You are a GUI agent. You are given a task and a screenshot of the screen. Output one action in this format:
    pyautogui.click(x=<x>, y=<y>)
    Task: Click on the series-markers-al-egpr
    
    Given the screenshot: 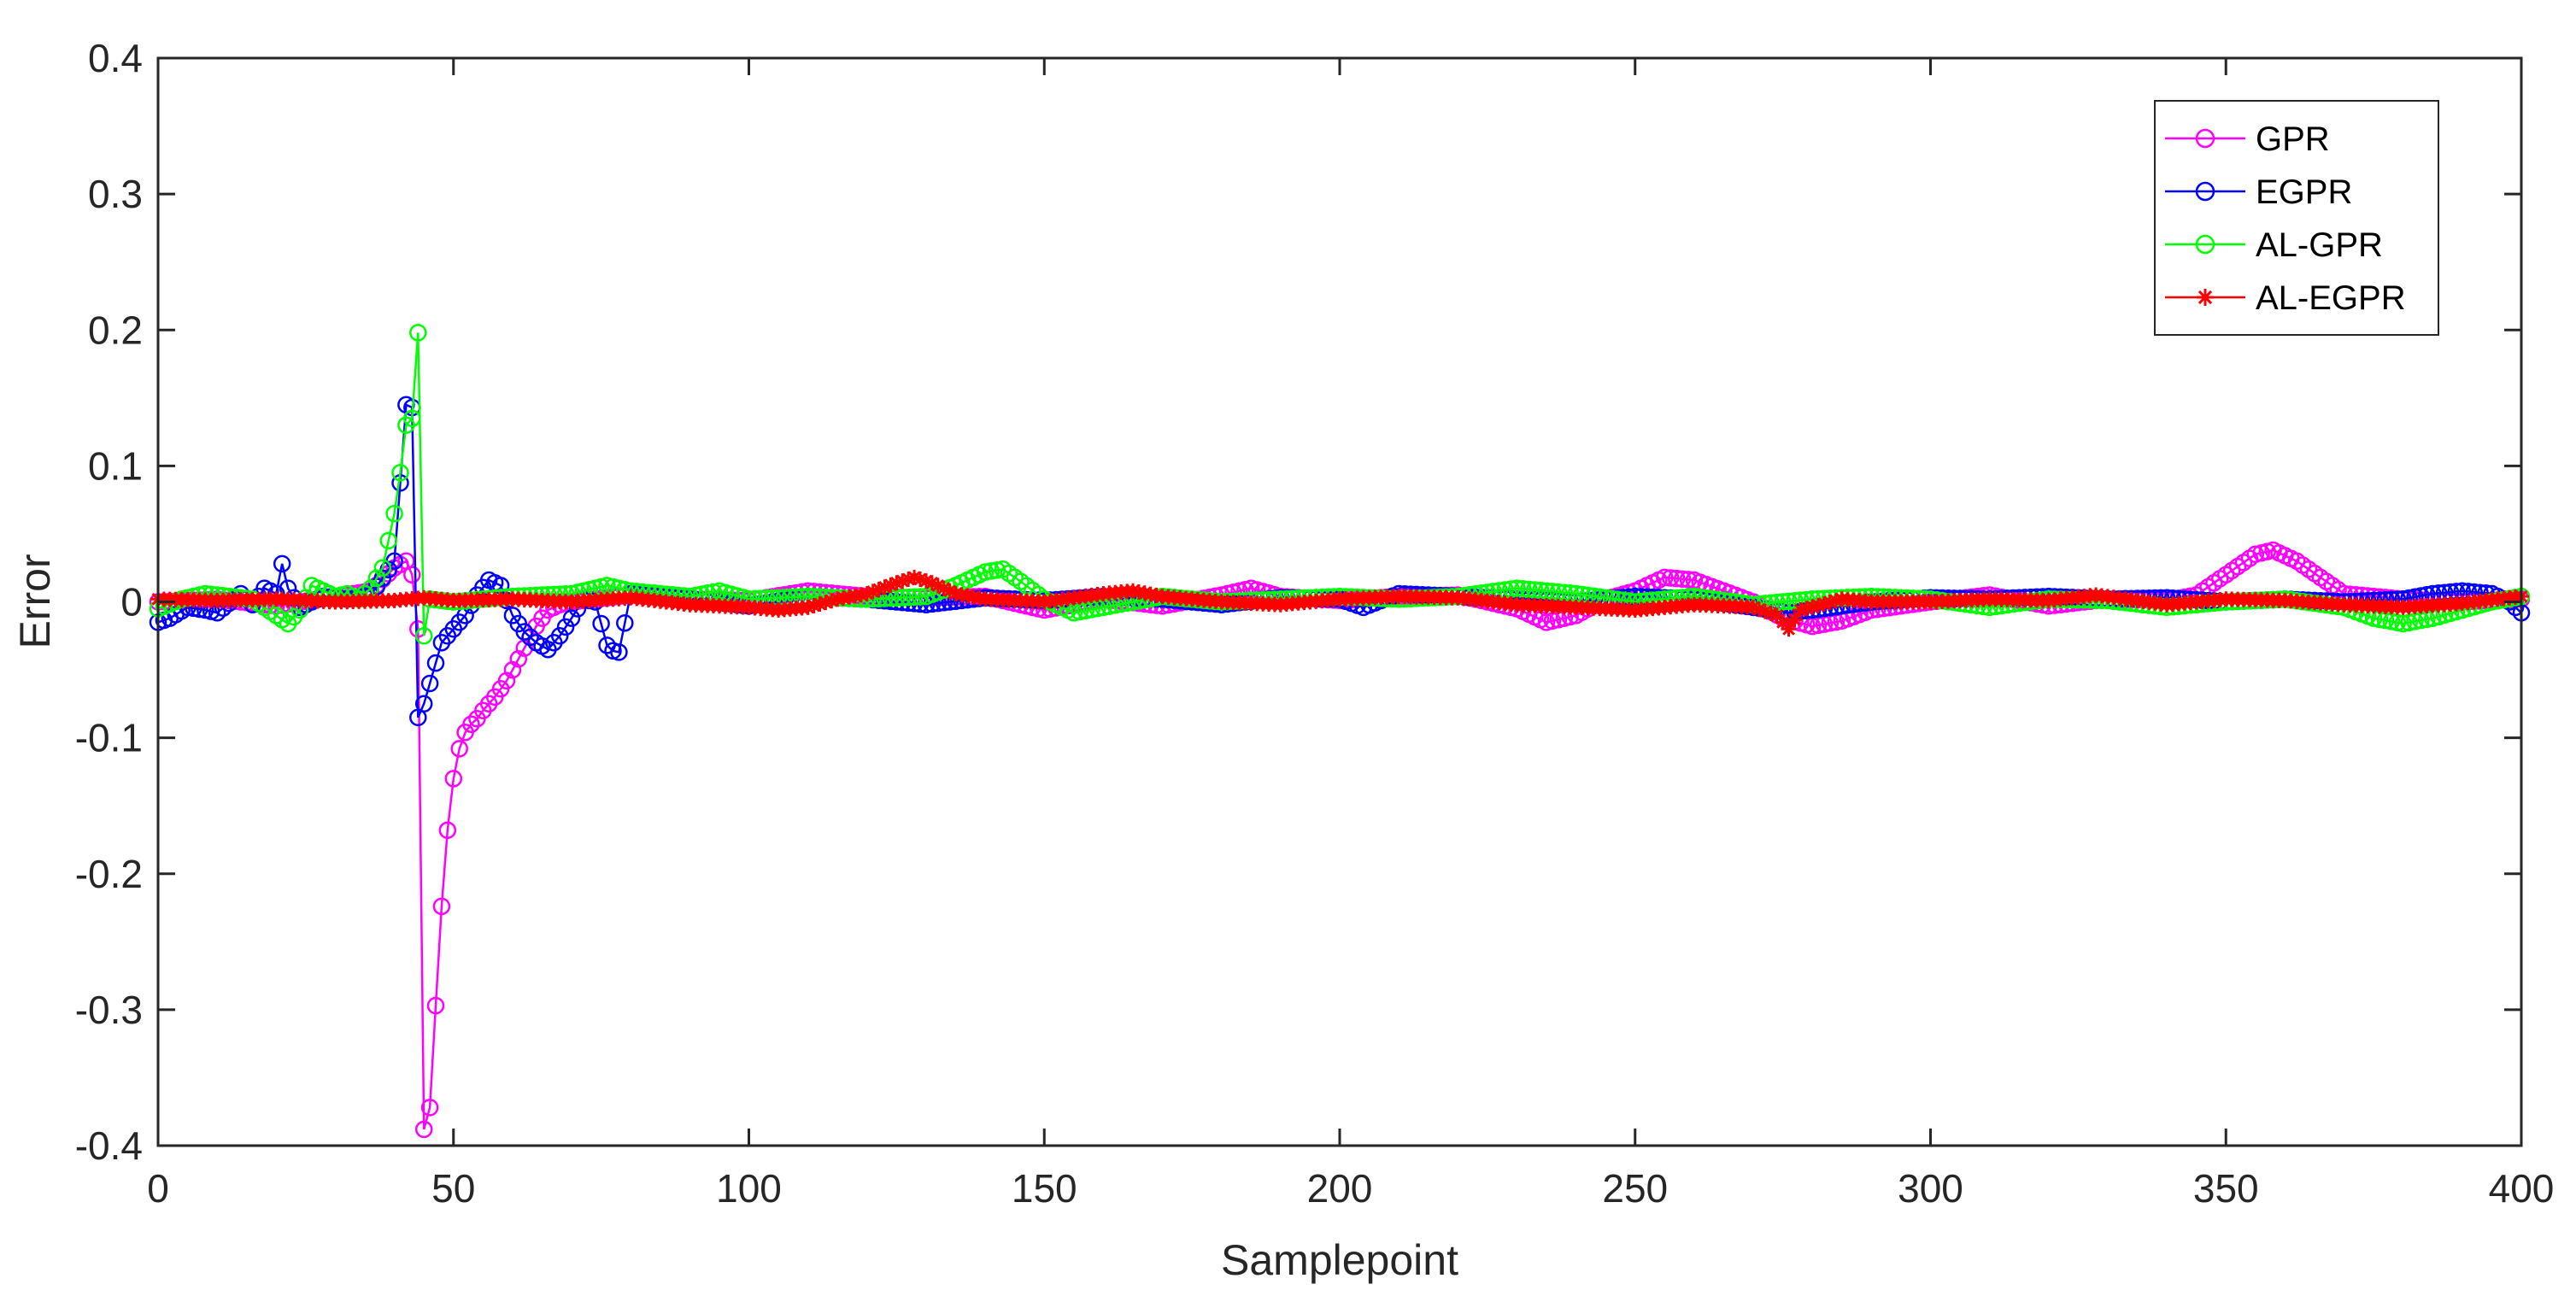 What is the action you would take?
    pyautogui.click(x=1339, y=603)
    